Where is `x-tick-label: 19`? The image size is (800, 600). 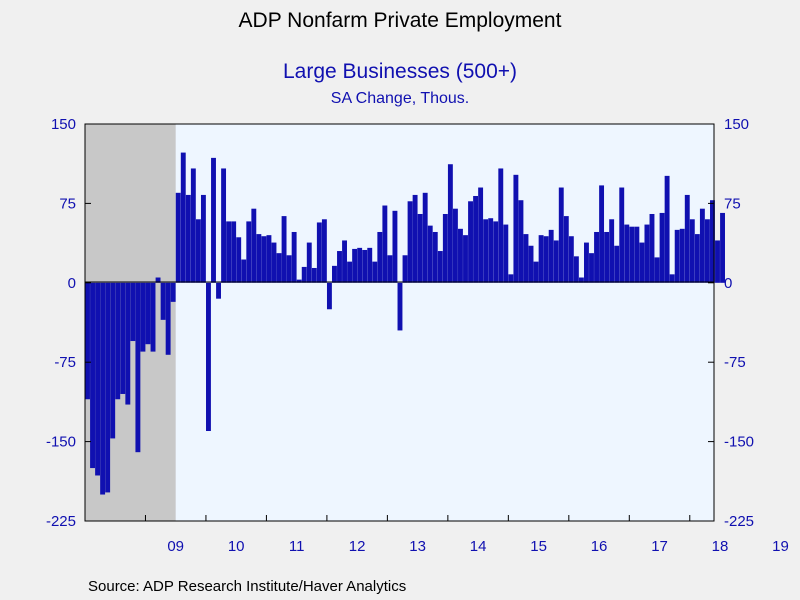 x-tick-label: 19 is located at coordinates (780, 546).